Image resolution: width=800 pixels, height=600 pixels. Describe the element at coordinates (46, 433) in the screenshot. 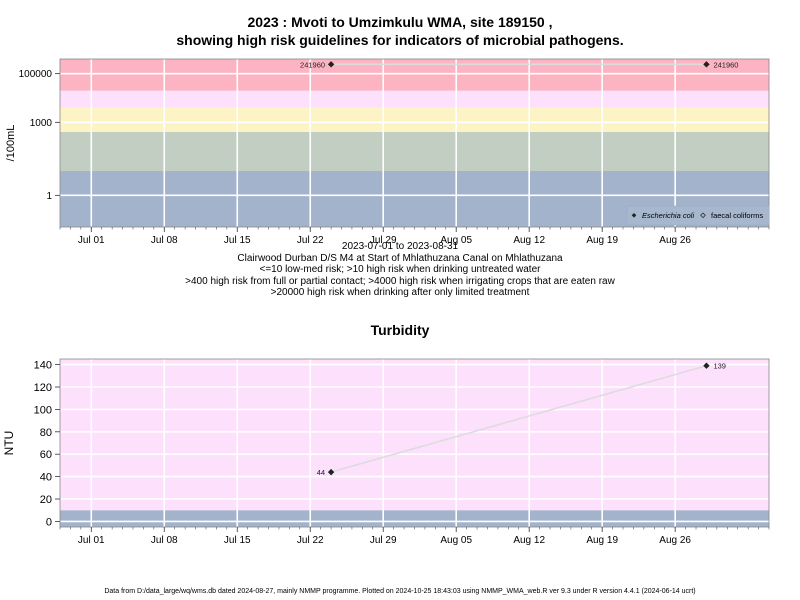

I see `panel2-y-tick-label-4: 80` at that location.